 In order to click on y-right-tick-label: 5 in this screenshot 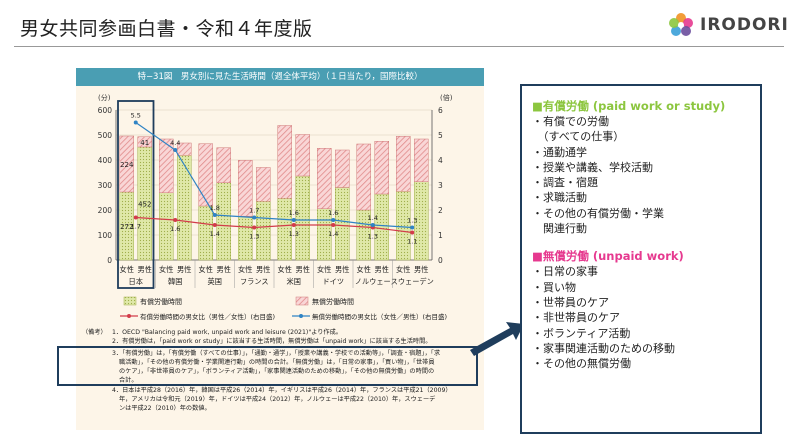, I will do `click(440, 135)`.